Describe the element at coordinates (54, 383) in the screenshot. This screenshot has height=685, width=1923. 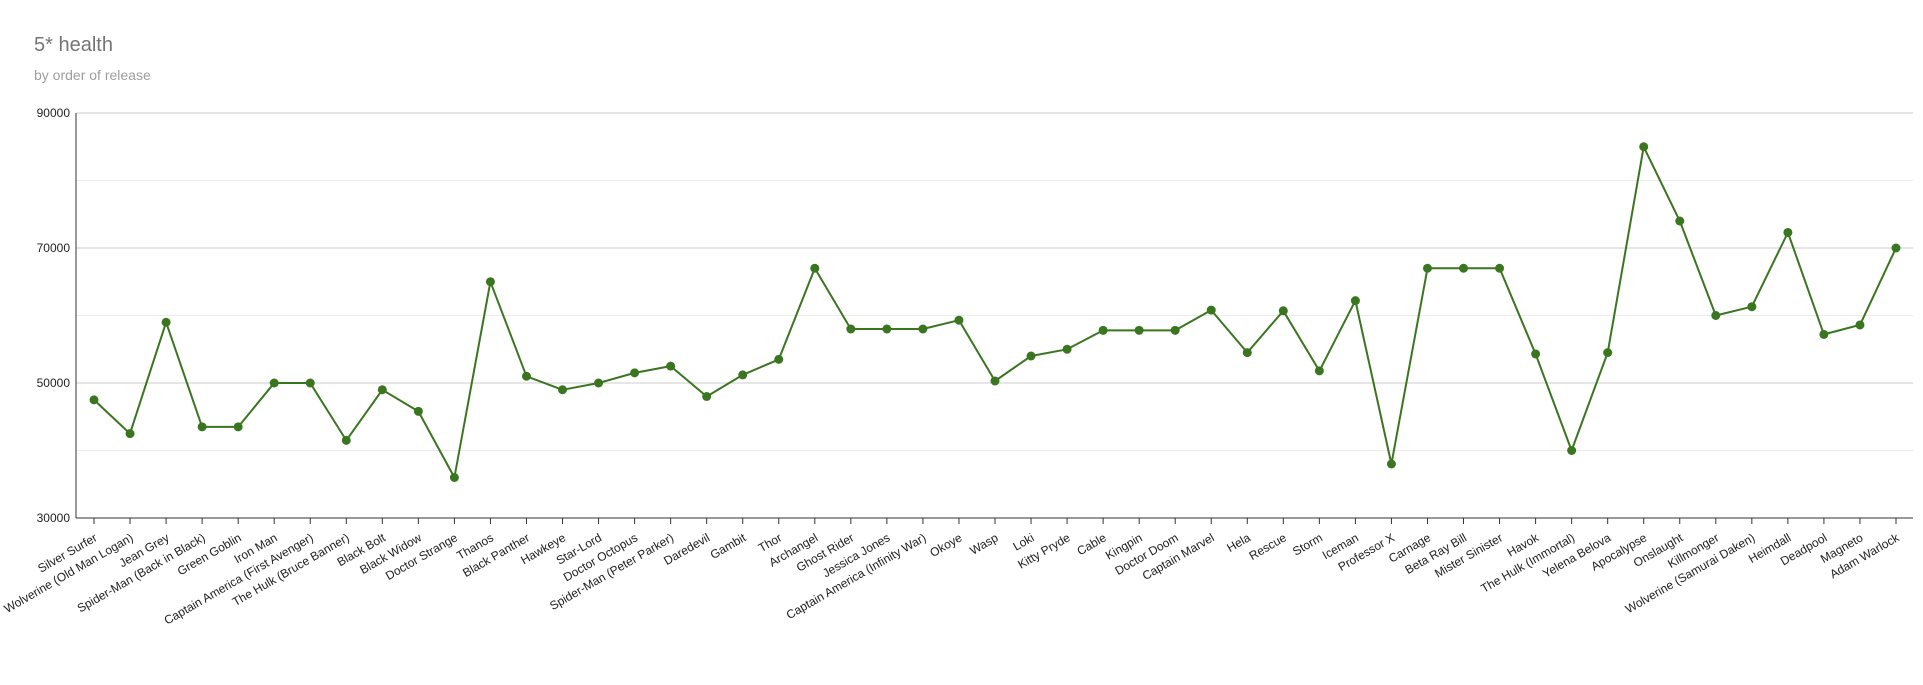
I see `y-tick-label: 50000` at that location.